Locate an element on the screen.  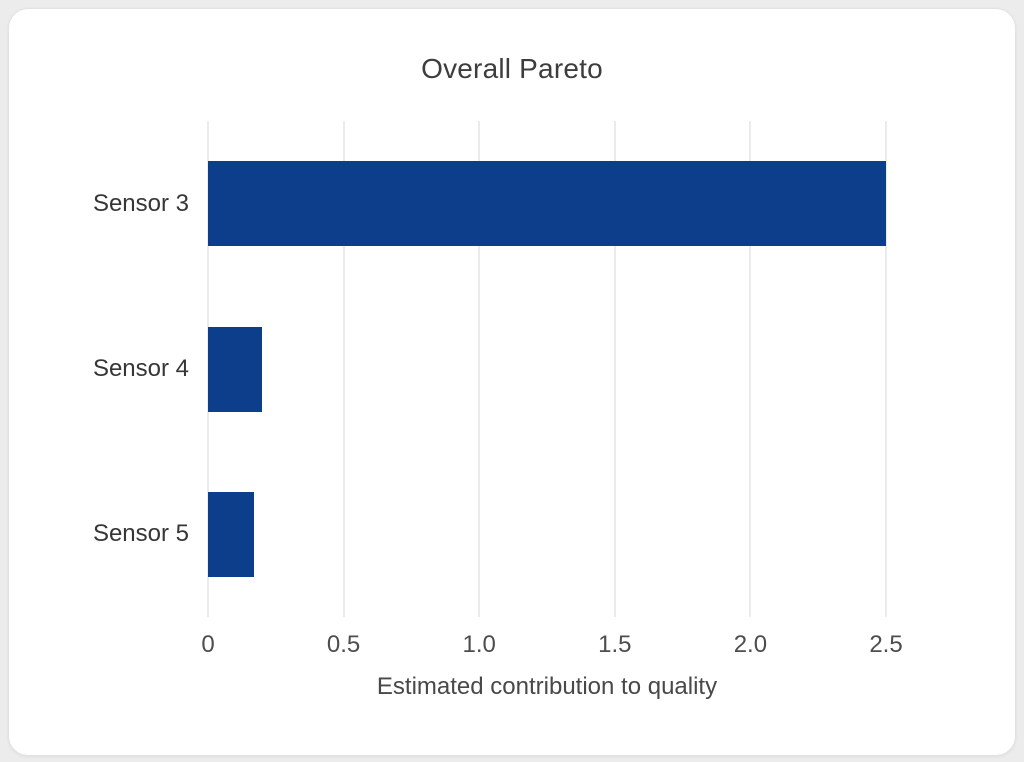
x-axis-ticks: 0 0.5 1.0 1.5 2.0 2.5 is located at coordinates (601, 647).